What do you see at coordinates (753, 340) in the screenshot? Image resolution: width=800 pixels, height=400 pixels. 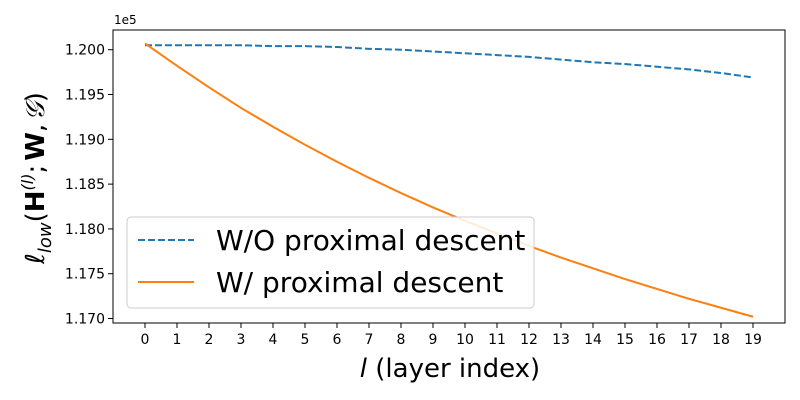 I see `x-tick-label: 19` at bounding box center [753, 340].